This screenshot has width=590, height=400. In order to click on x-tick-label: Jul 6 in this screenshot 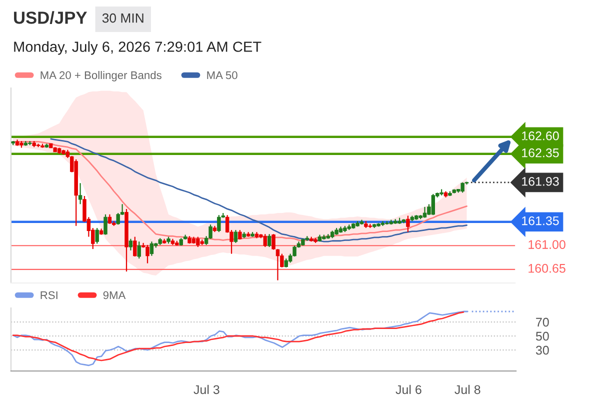, I will do `click(409, 389)`.